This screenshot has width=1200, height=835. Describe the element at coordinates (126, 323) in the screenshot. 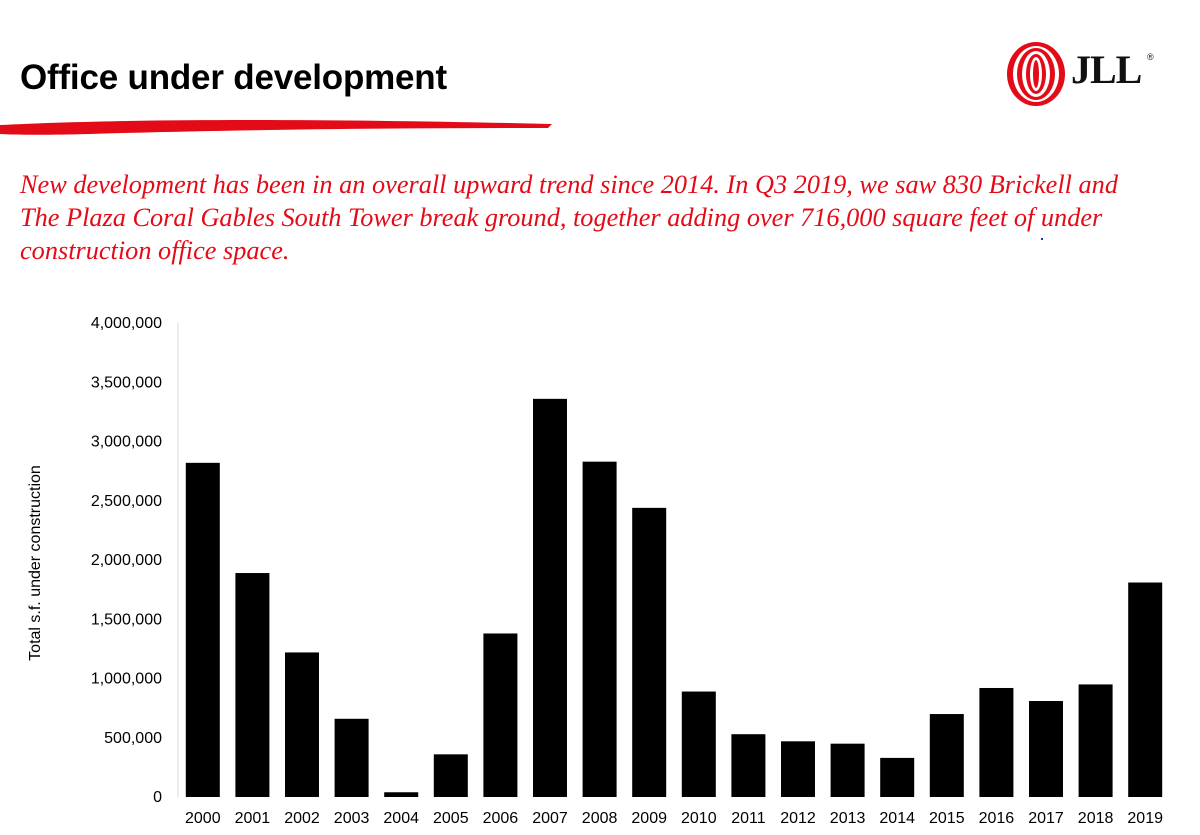

I see `y-tick-label: 4,000,000` at that location.